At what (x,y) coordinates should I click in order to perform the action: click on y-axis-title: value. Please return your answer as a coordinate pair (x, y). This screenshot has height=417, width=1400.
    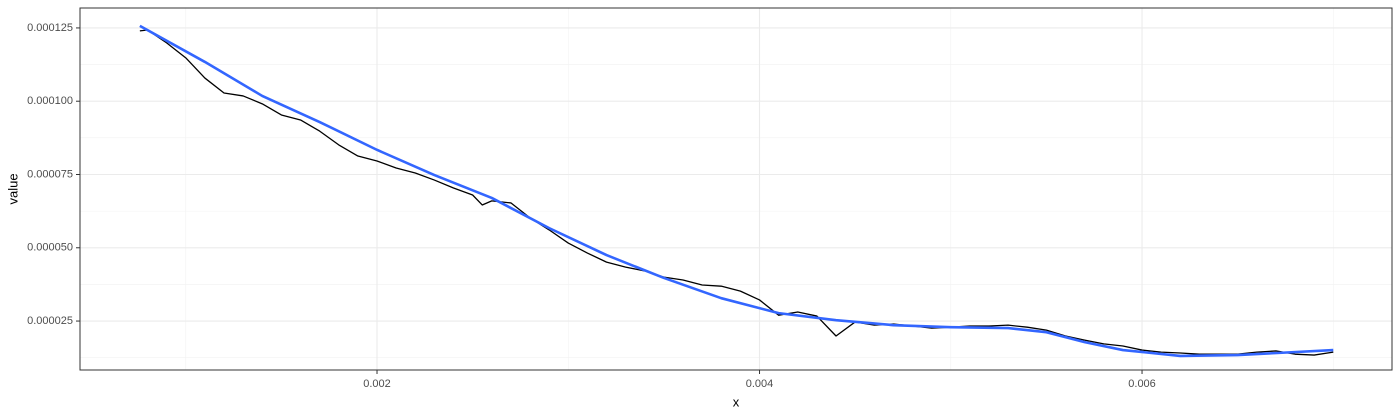
    Looking at the image, I should click on (12, 188).